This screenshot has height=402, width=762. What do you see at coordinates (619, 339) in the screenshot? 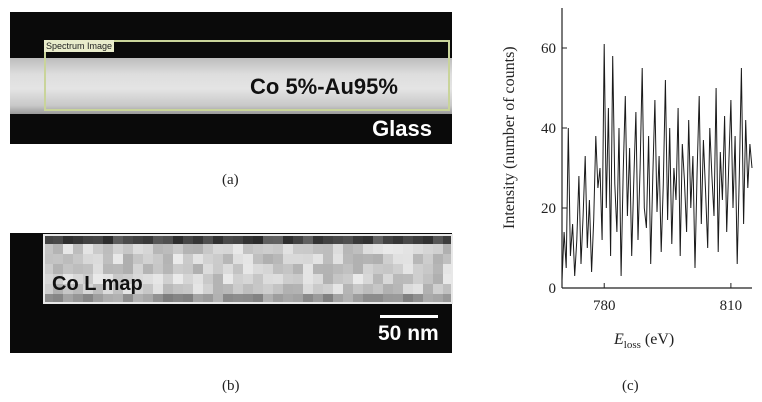
I see `x-axis-label-main: E` at bounding box center [619, 339].